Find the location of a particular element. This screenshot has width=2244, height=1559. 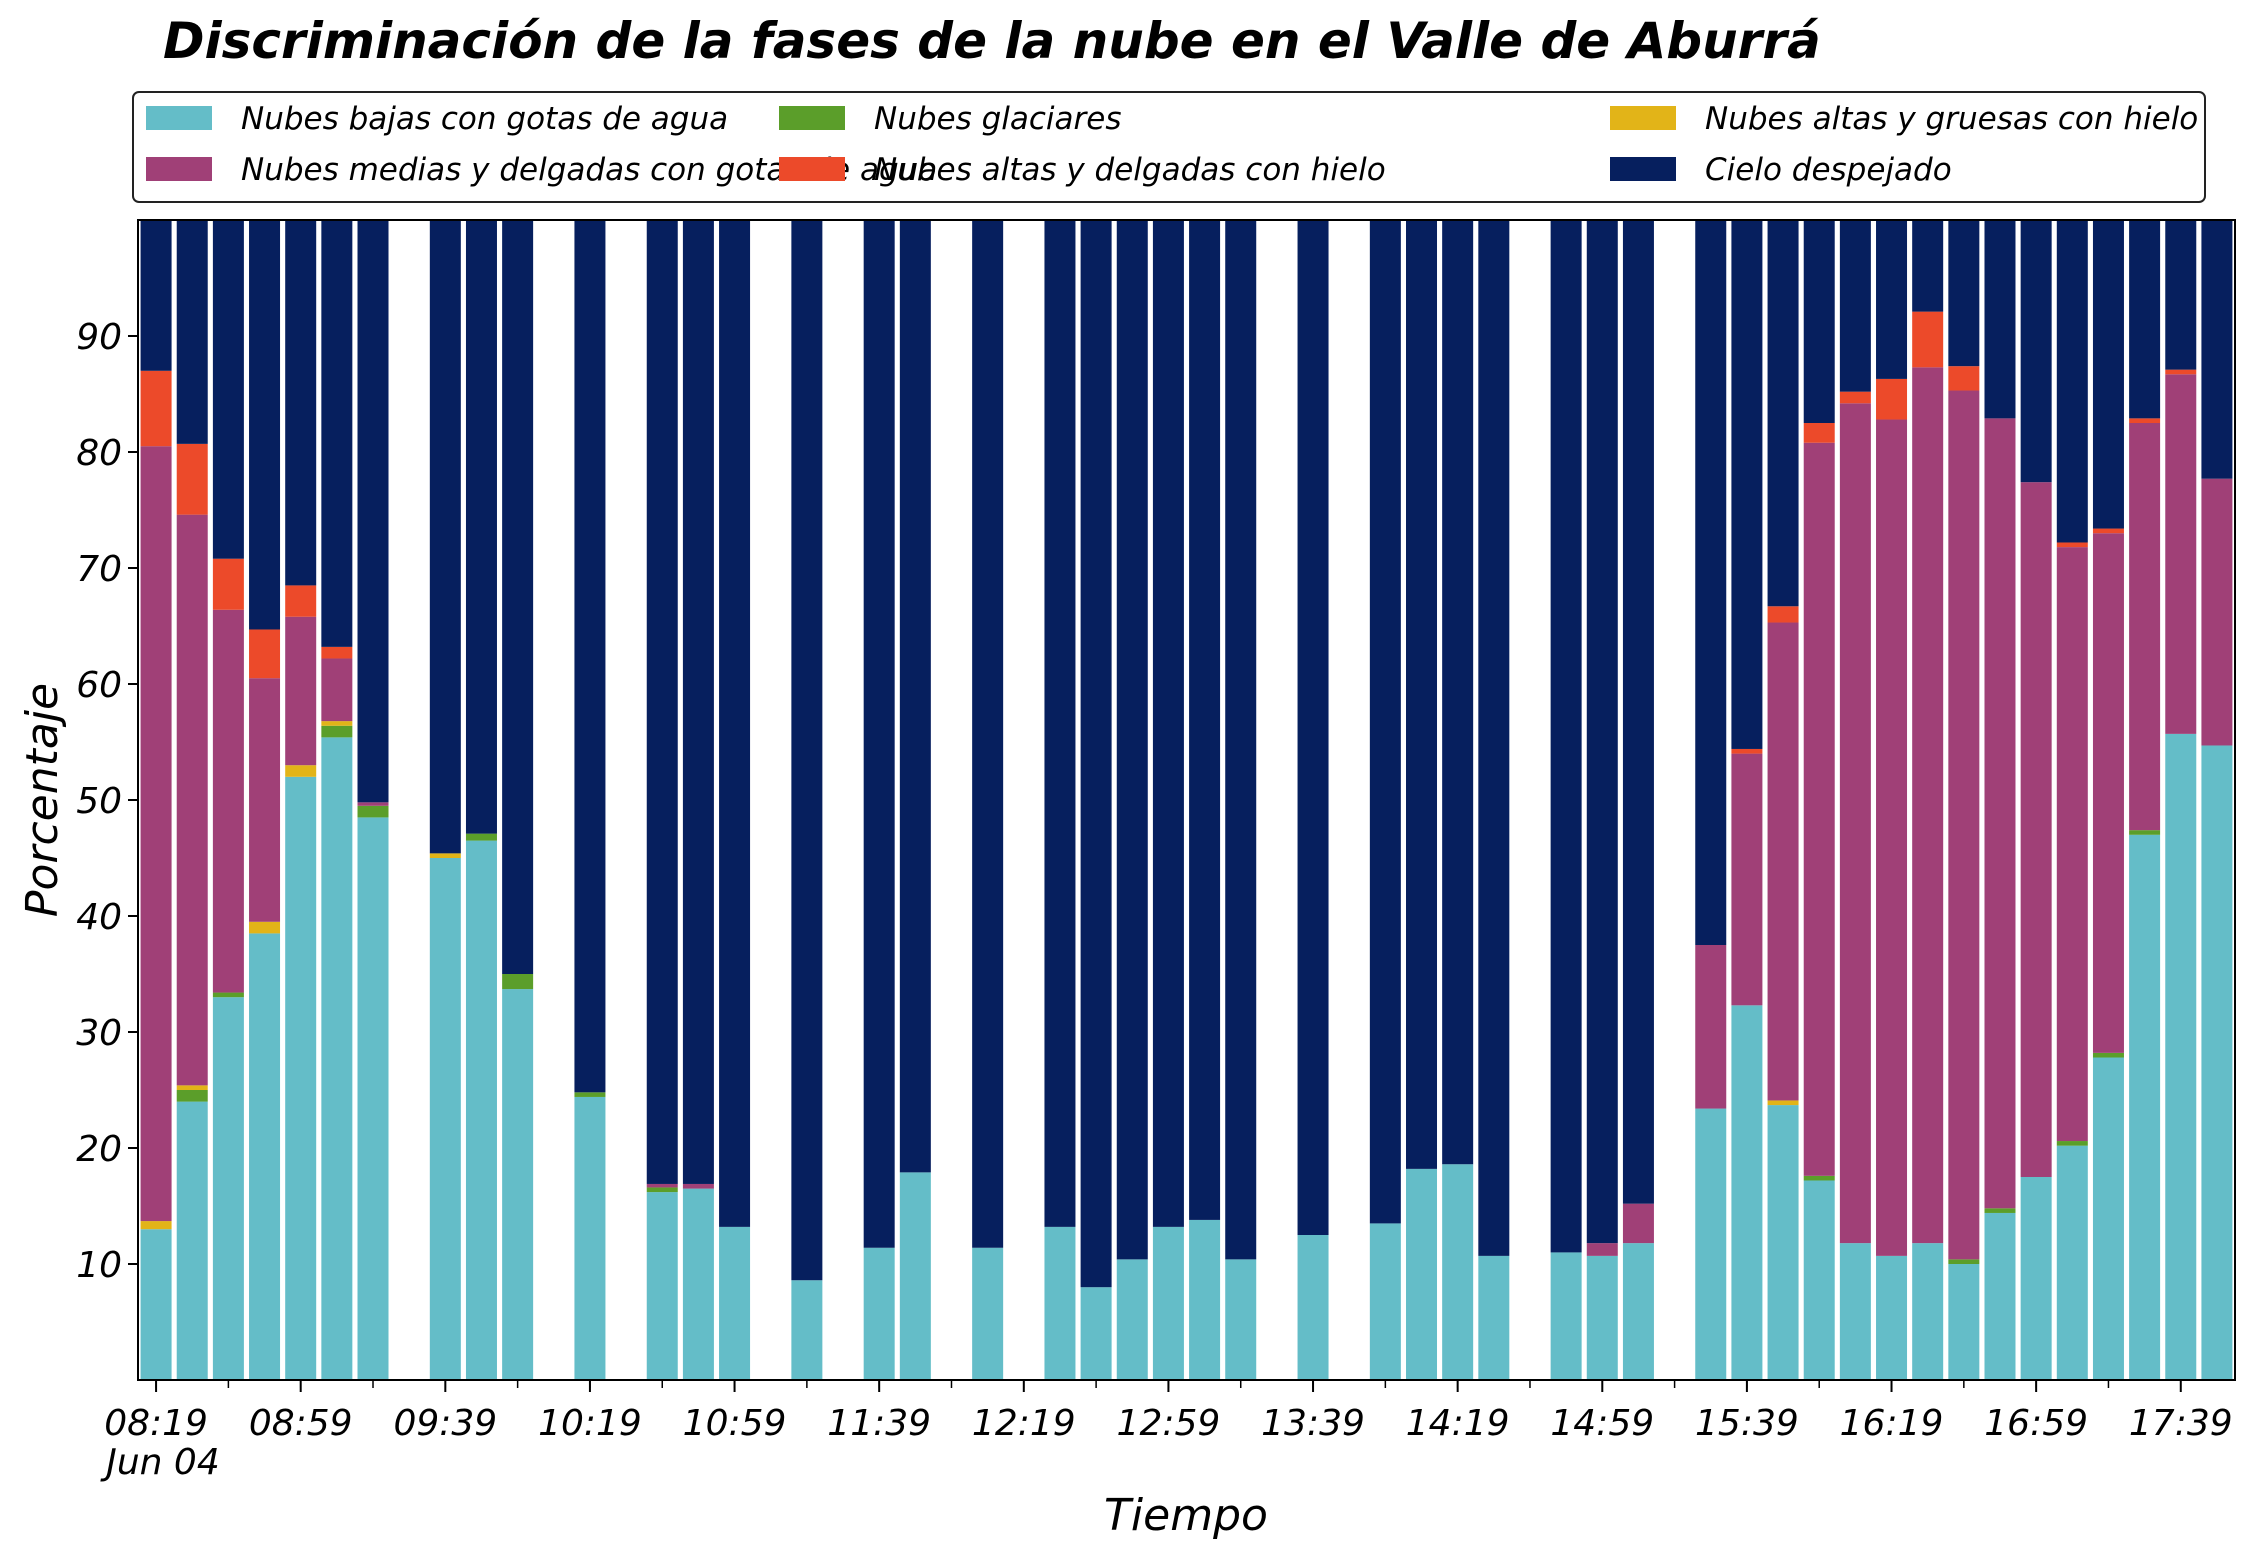

legend-item-nubes-glaciares: Nubes glaciares is located at coordinates (950, 119).